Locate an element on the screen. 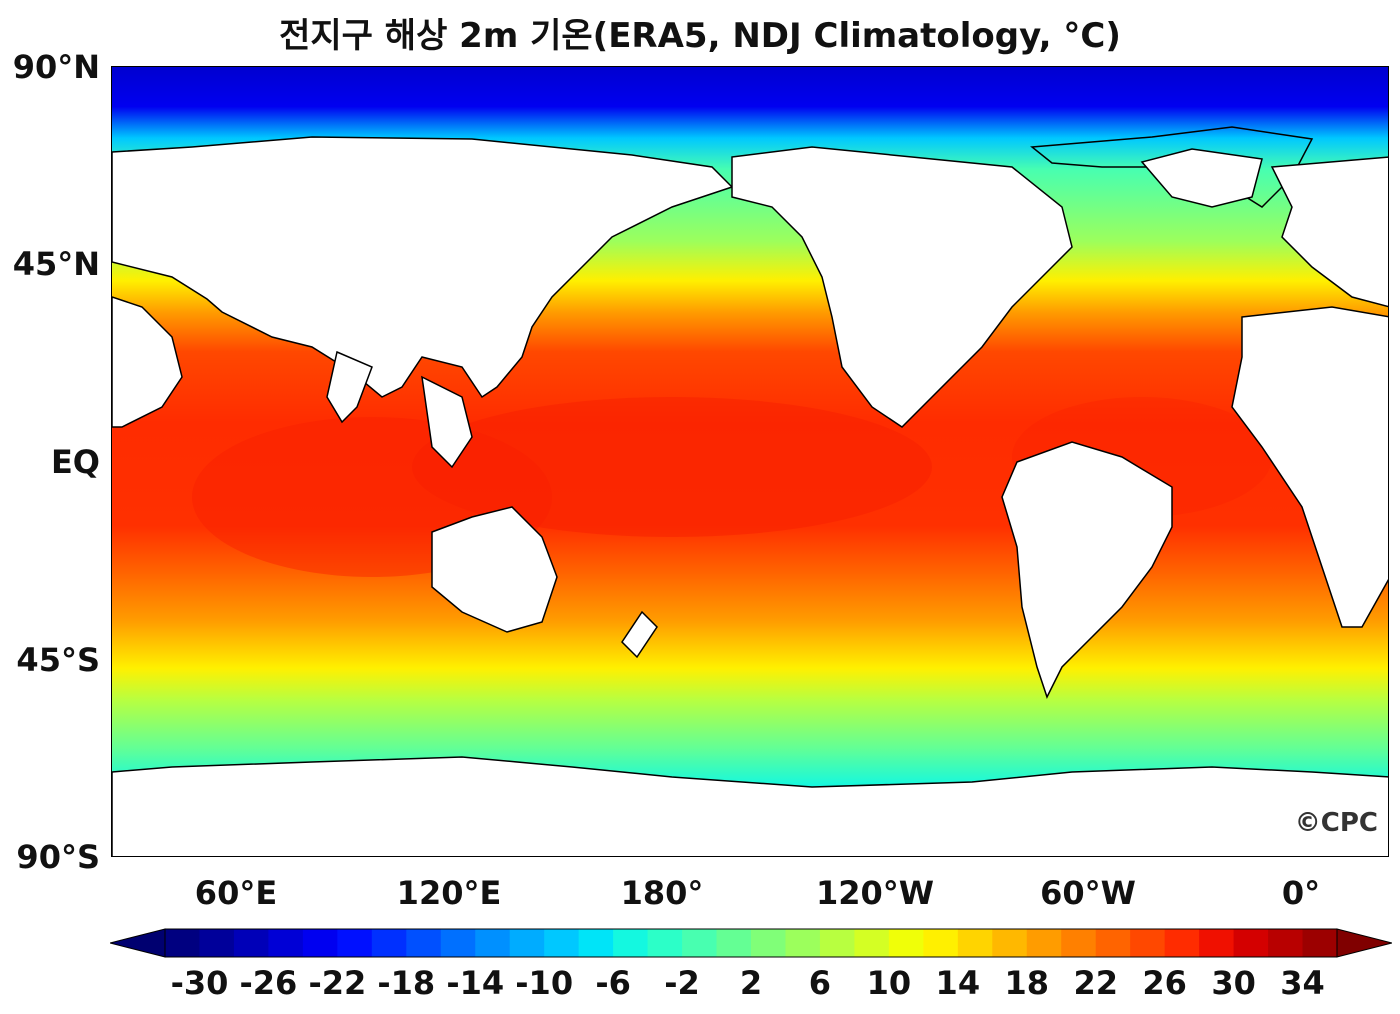  land-se-asia is located at coordinates (447, 422).